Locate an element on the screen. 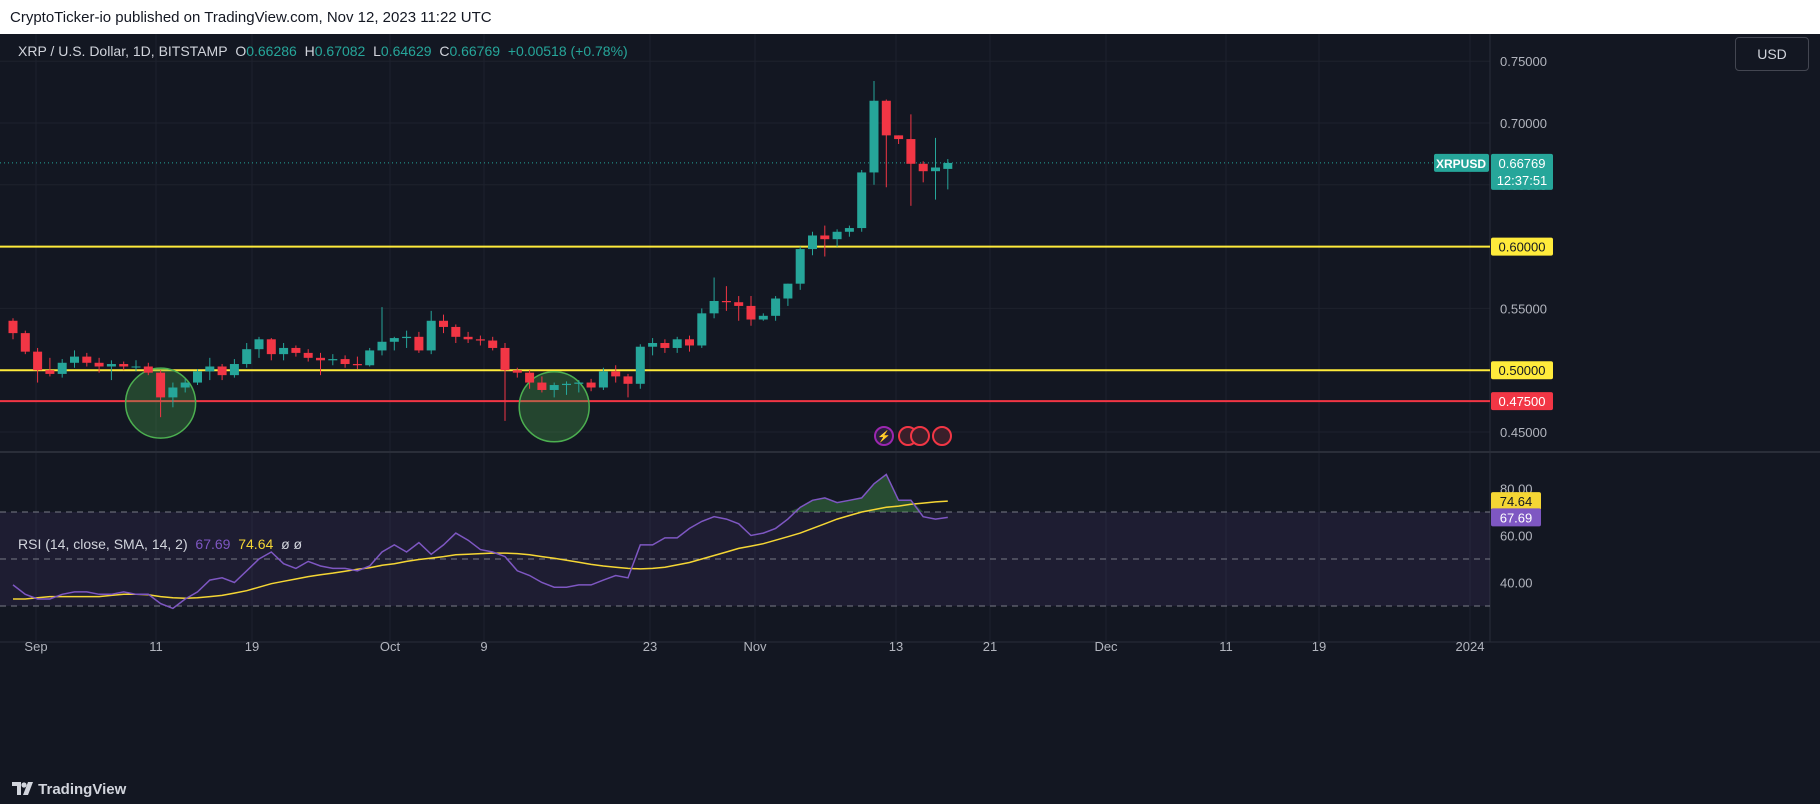 Image resolution: width=1820 pixels, height=804 pixels. rsi-line is located at coordinates (480, 541).